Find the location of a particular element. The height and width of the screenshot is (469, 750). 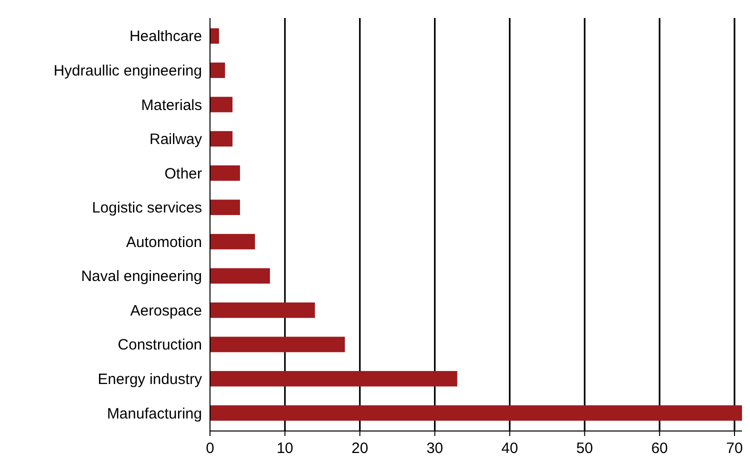

y-tick-label: Logistic services is located at coordinates (147, 208).